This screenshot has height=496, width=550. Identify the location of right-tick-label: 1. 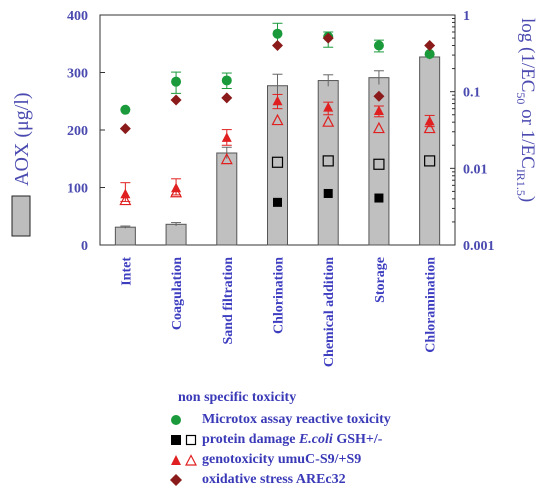
(466, 16).